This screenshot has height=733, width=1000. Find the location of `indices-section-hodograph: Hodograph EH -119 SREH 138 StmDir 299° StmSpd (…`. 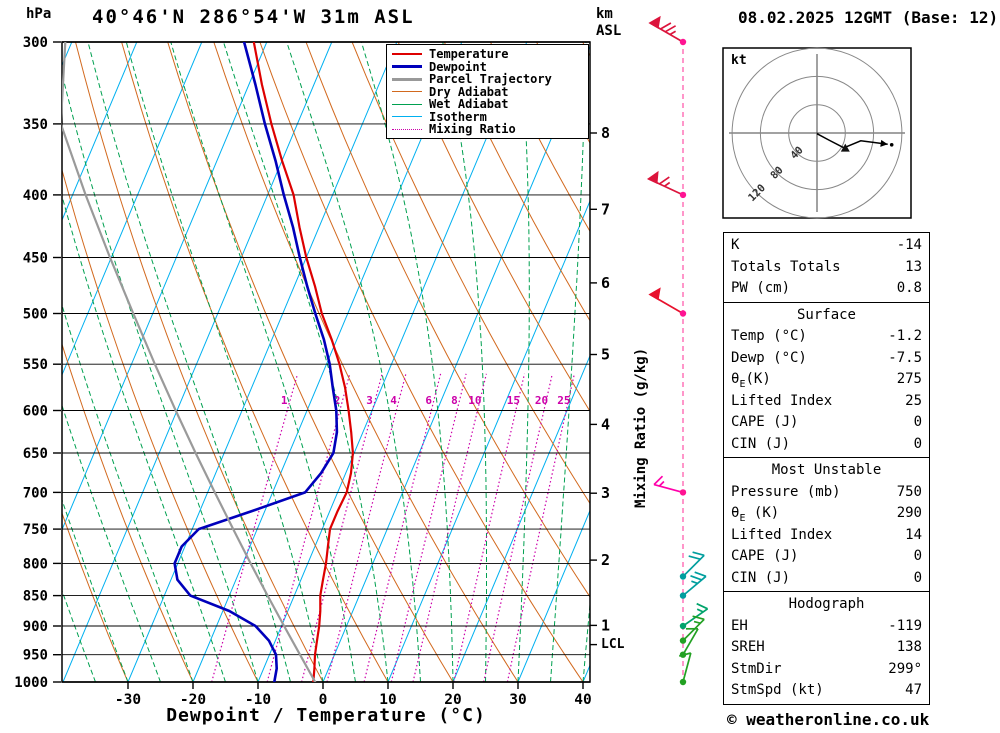

indices-section-hodograph: Hodograph EH -119 SREH 138 StmDir 299° StmSpd (… is located at coordinates (826, 648).